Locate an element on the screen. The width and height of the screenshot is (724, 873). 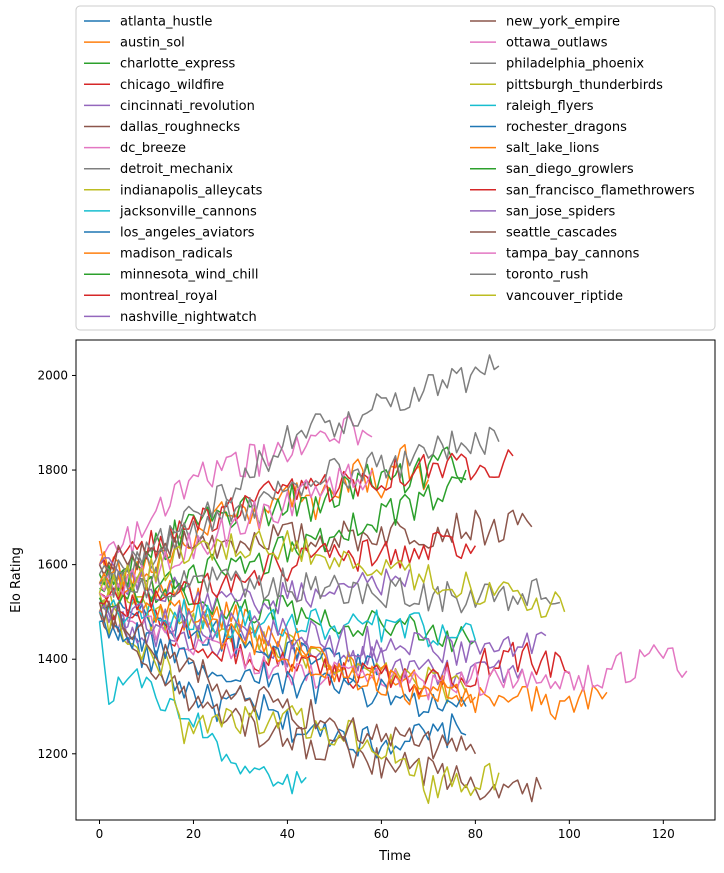
legend-label: montreal_royal is located at coordinates (168, 296).